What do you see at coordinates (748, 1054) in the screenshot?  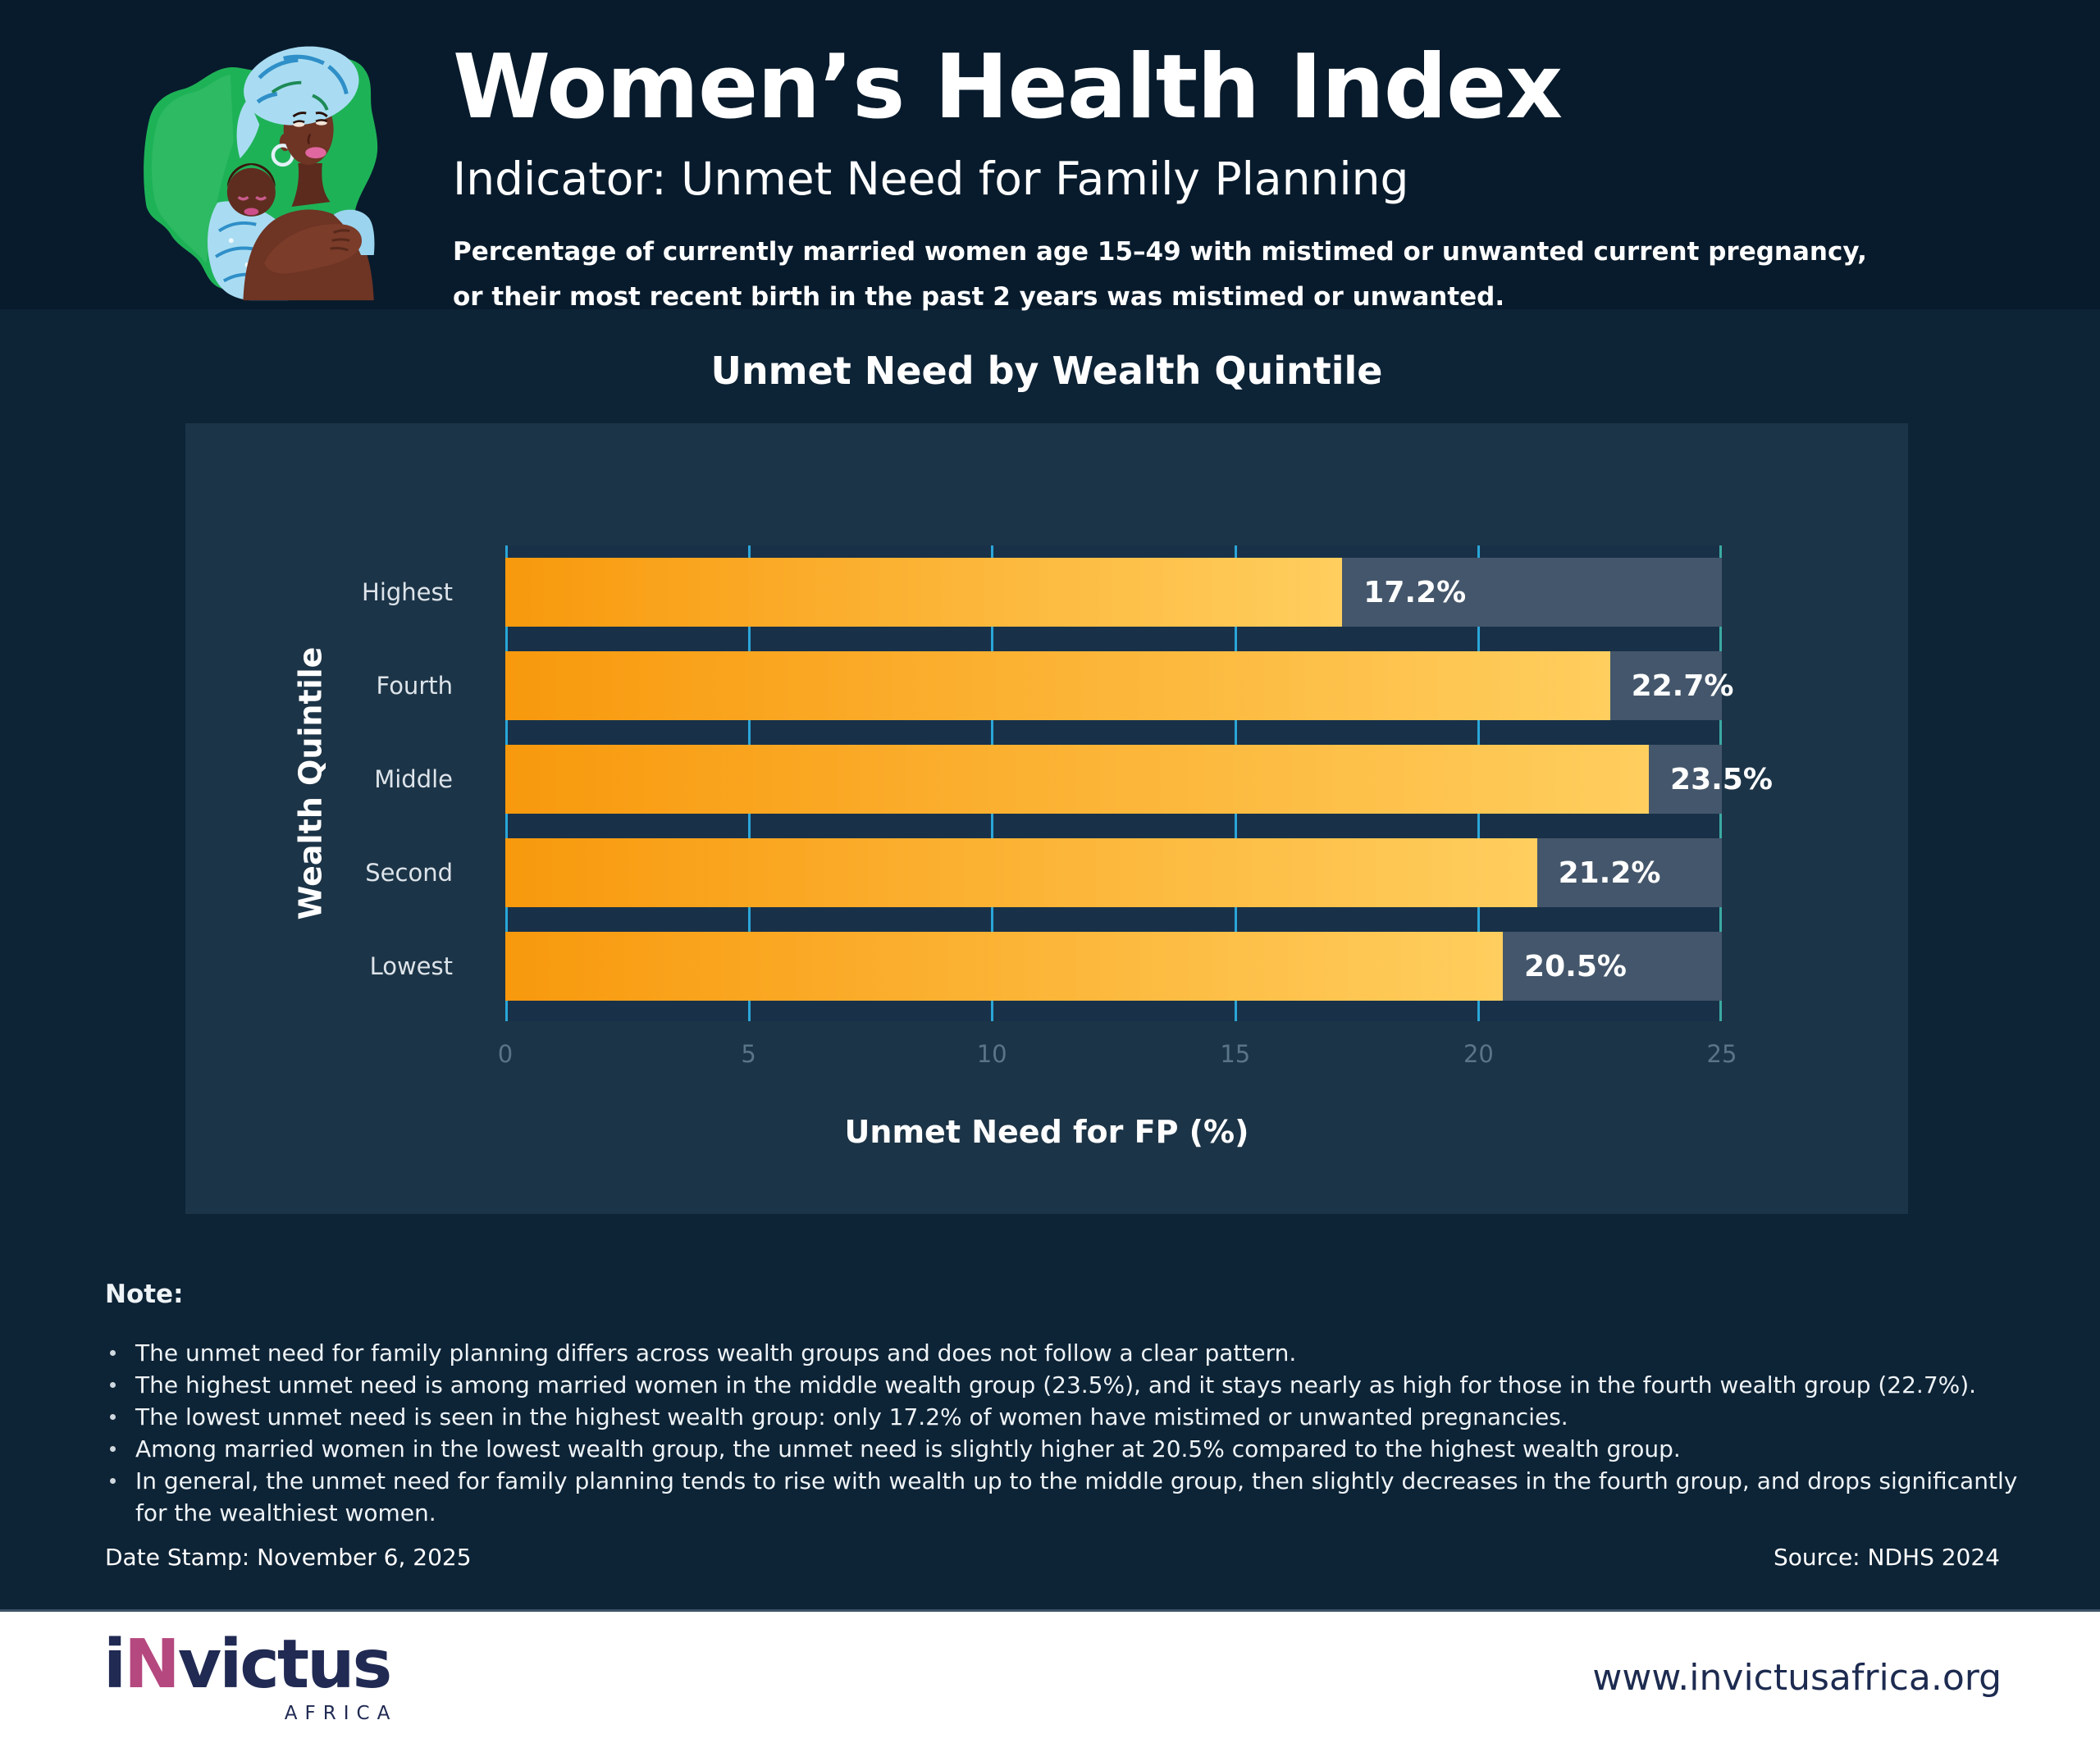 I see `tick-label: 5` at bounding box center [748, 1054].